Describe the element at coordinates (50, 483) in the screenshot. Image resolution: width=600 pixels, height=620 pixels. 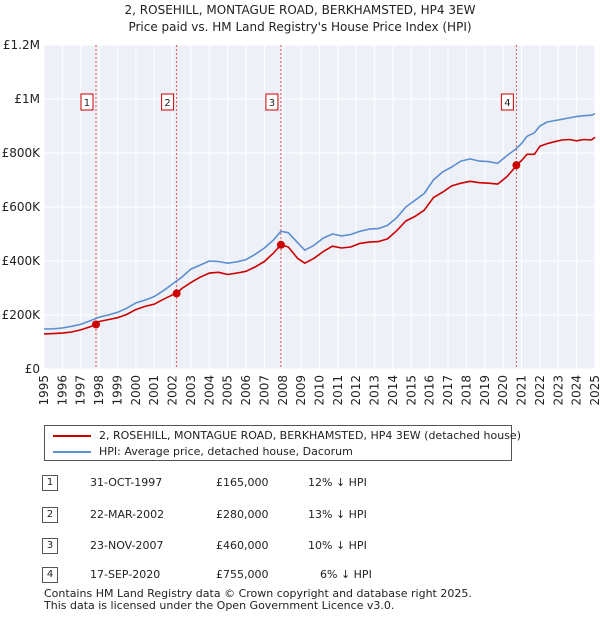
I see `sale-number-badge: 1` at that location.